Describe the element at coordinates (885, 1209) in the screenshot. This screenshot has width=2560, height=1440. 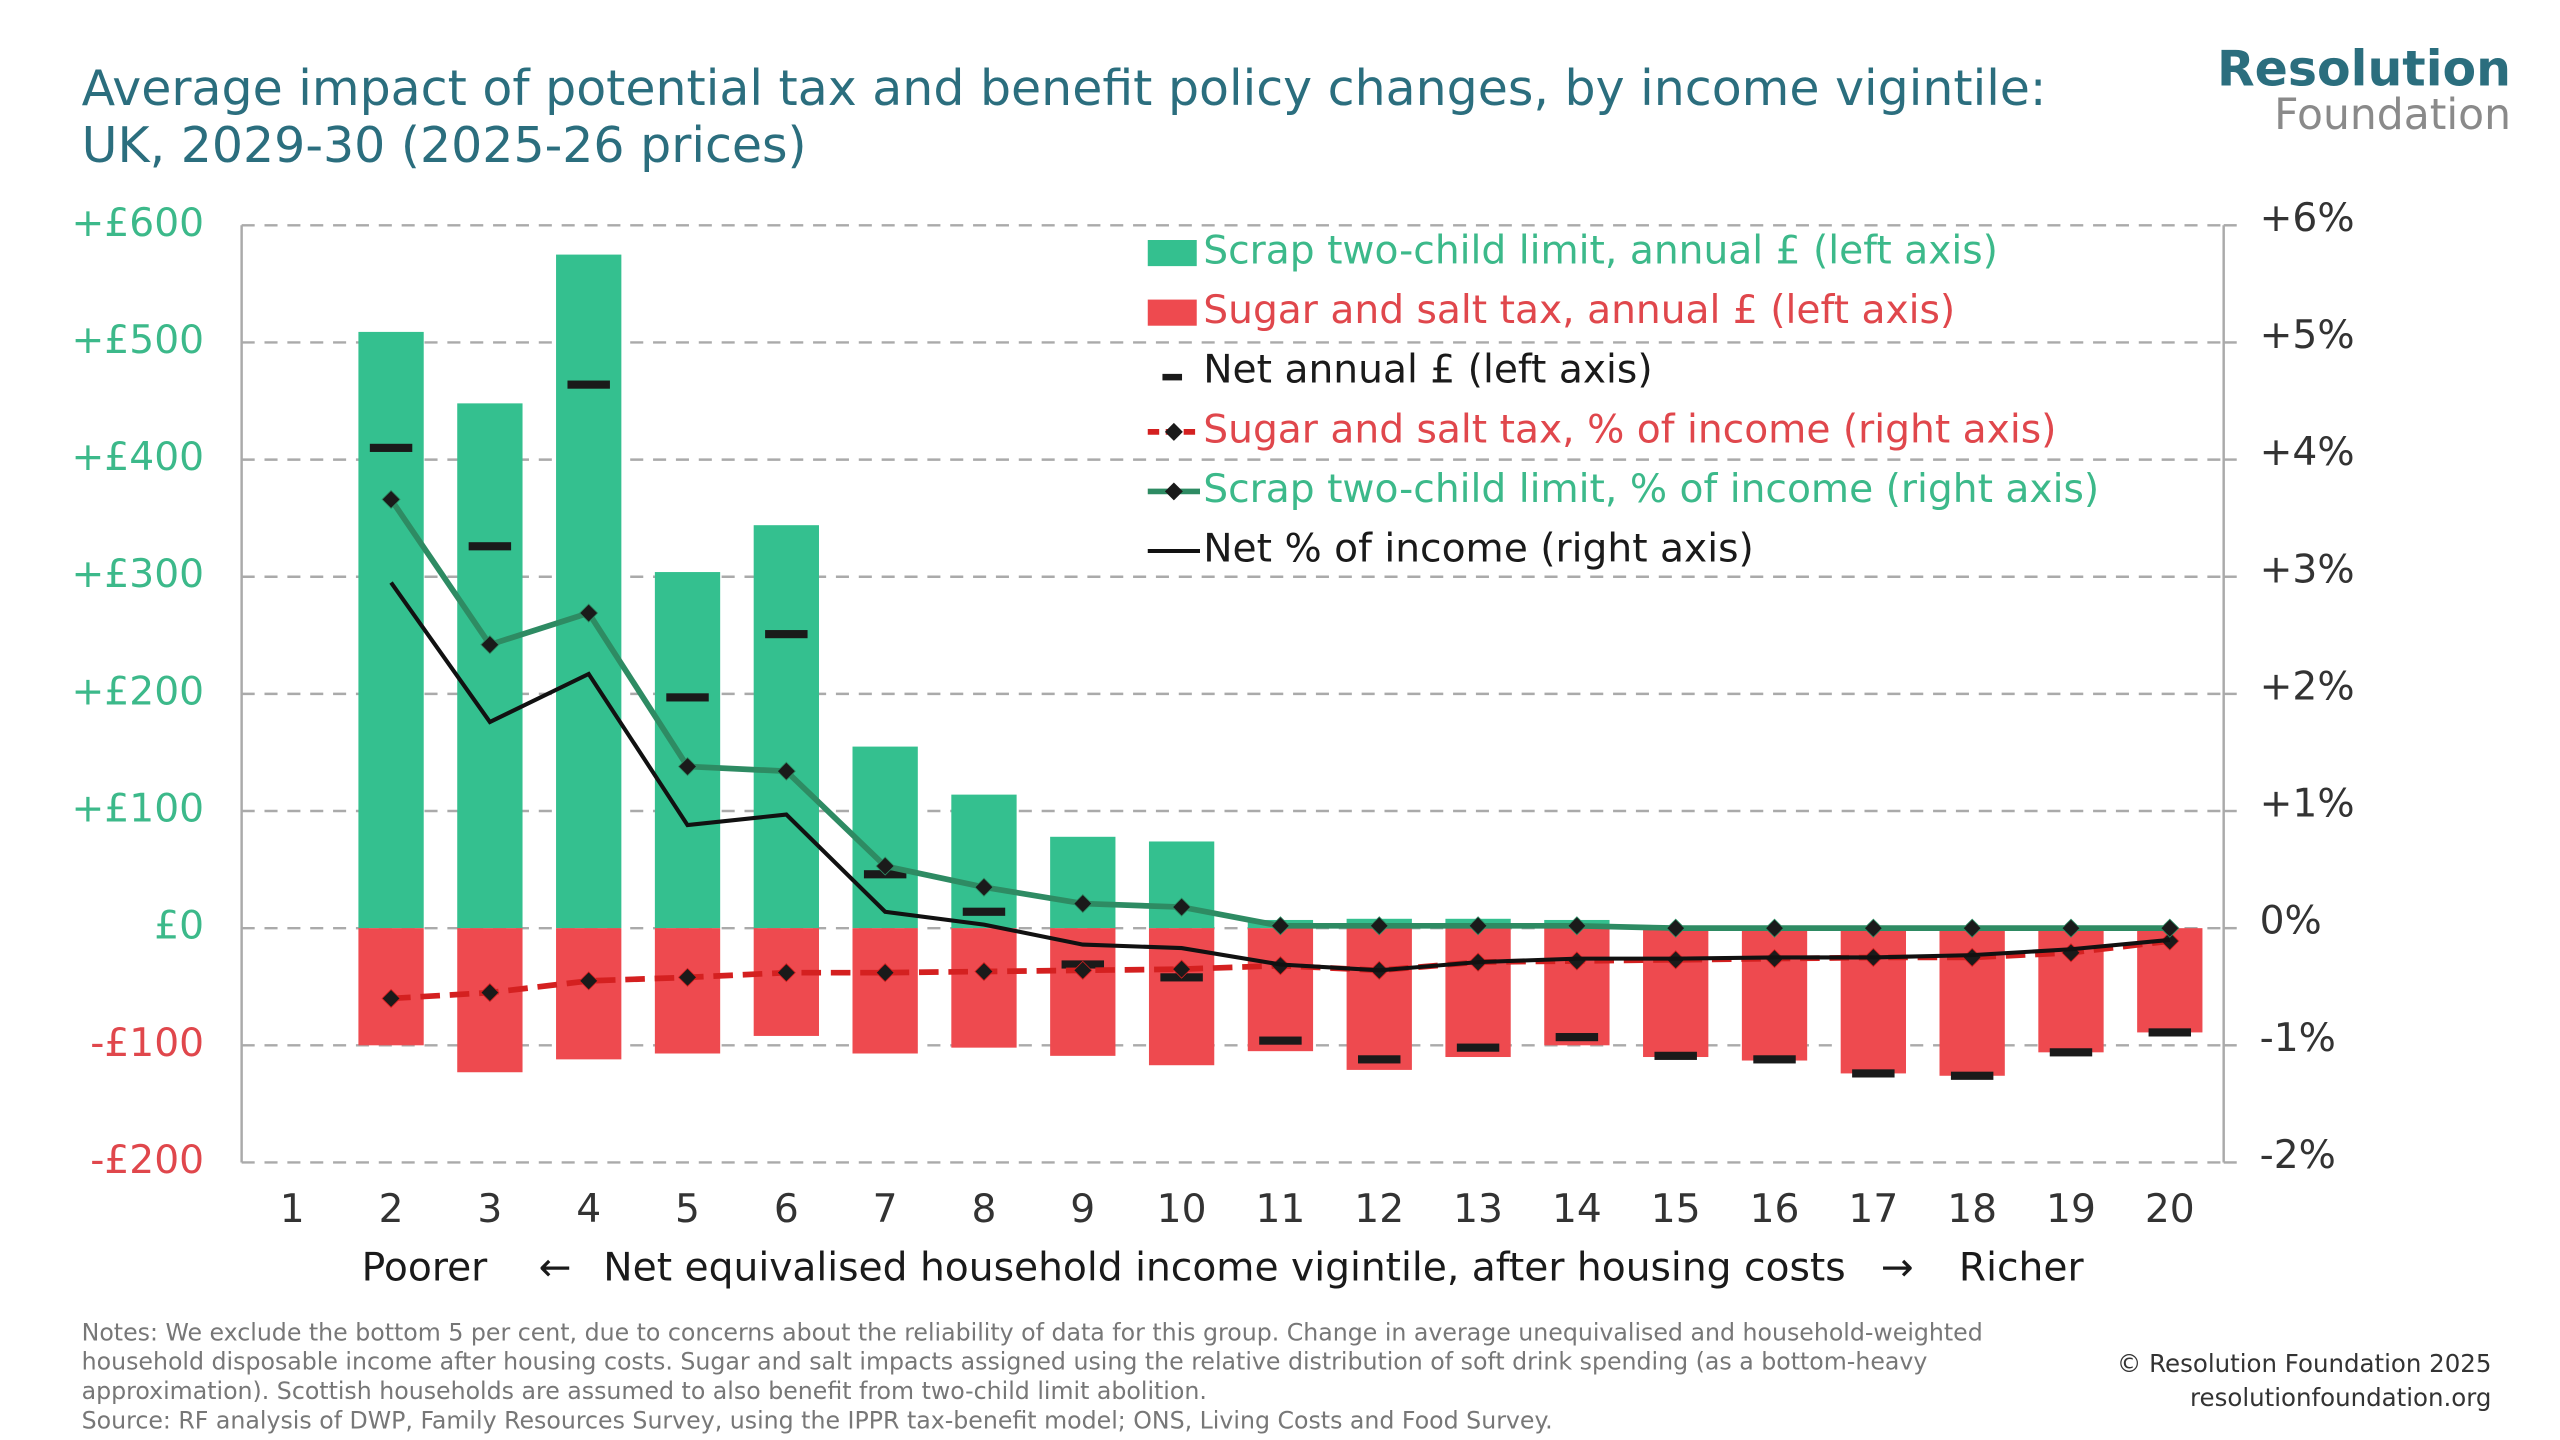
I see `x-tick-label: 7` at that location.